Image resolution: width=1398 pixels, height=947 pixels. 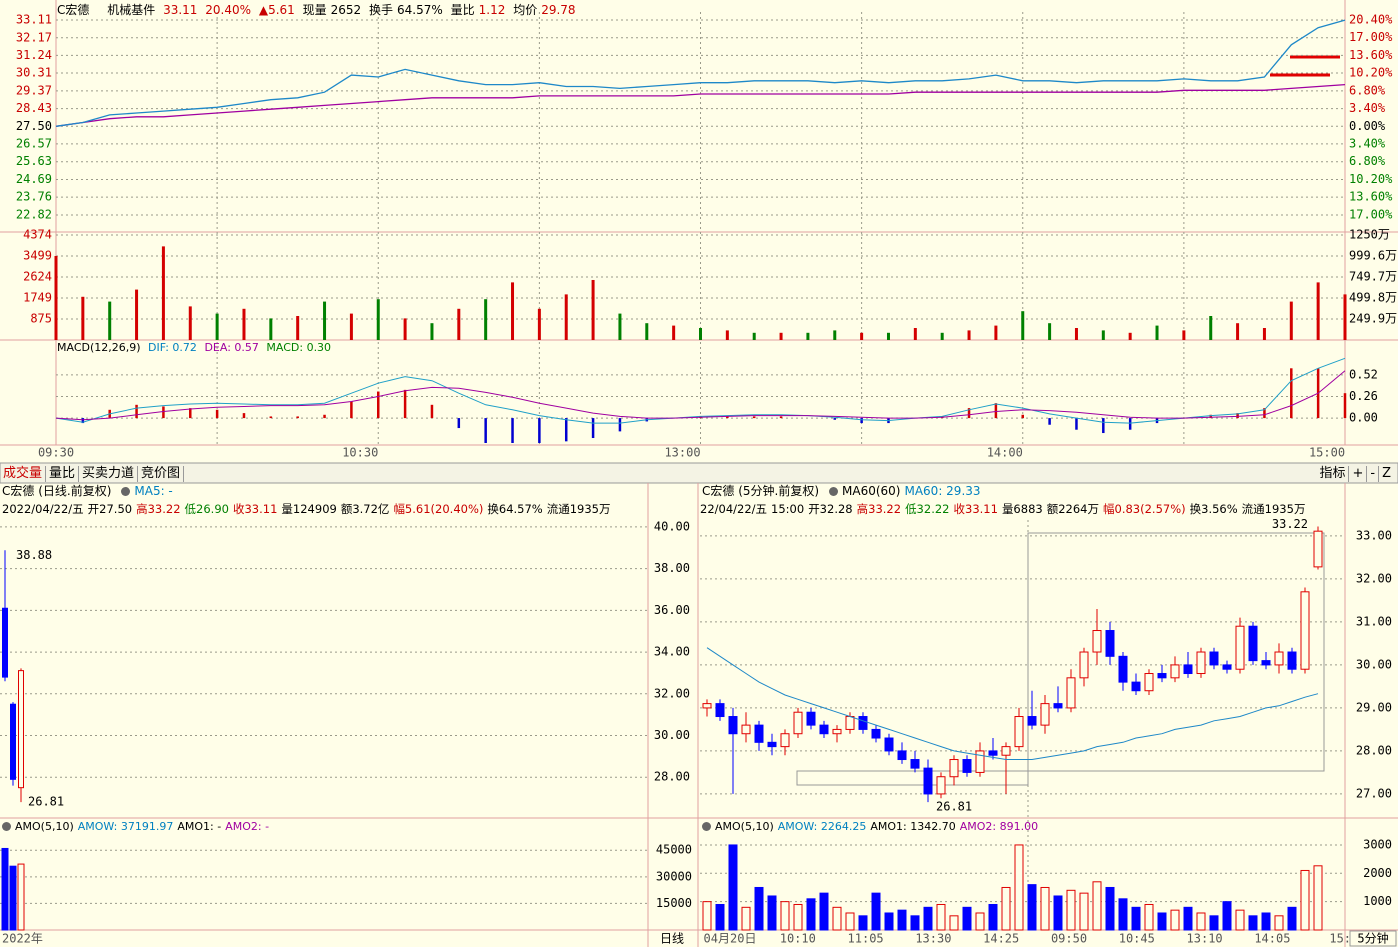 I want to click on avg-line, so click(x=700, y=105).